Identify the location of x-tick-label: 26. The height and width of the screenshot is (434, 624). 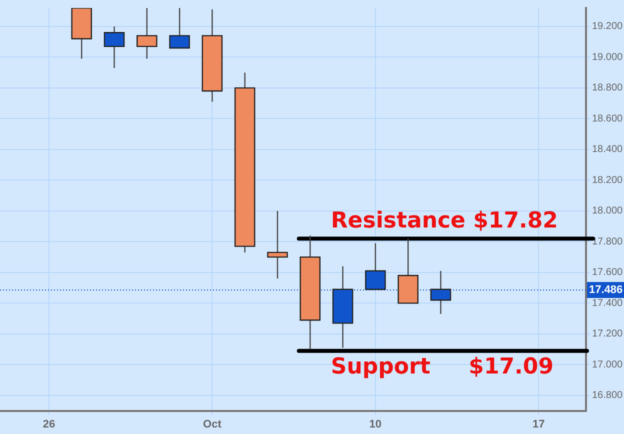
(49, 424).